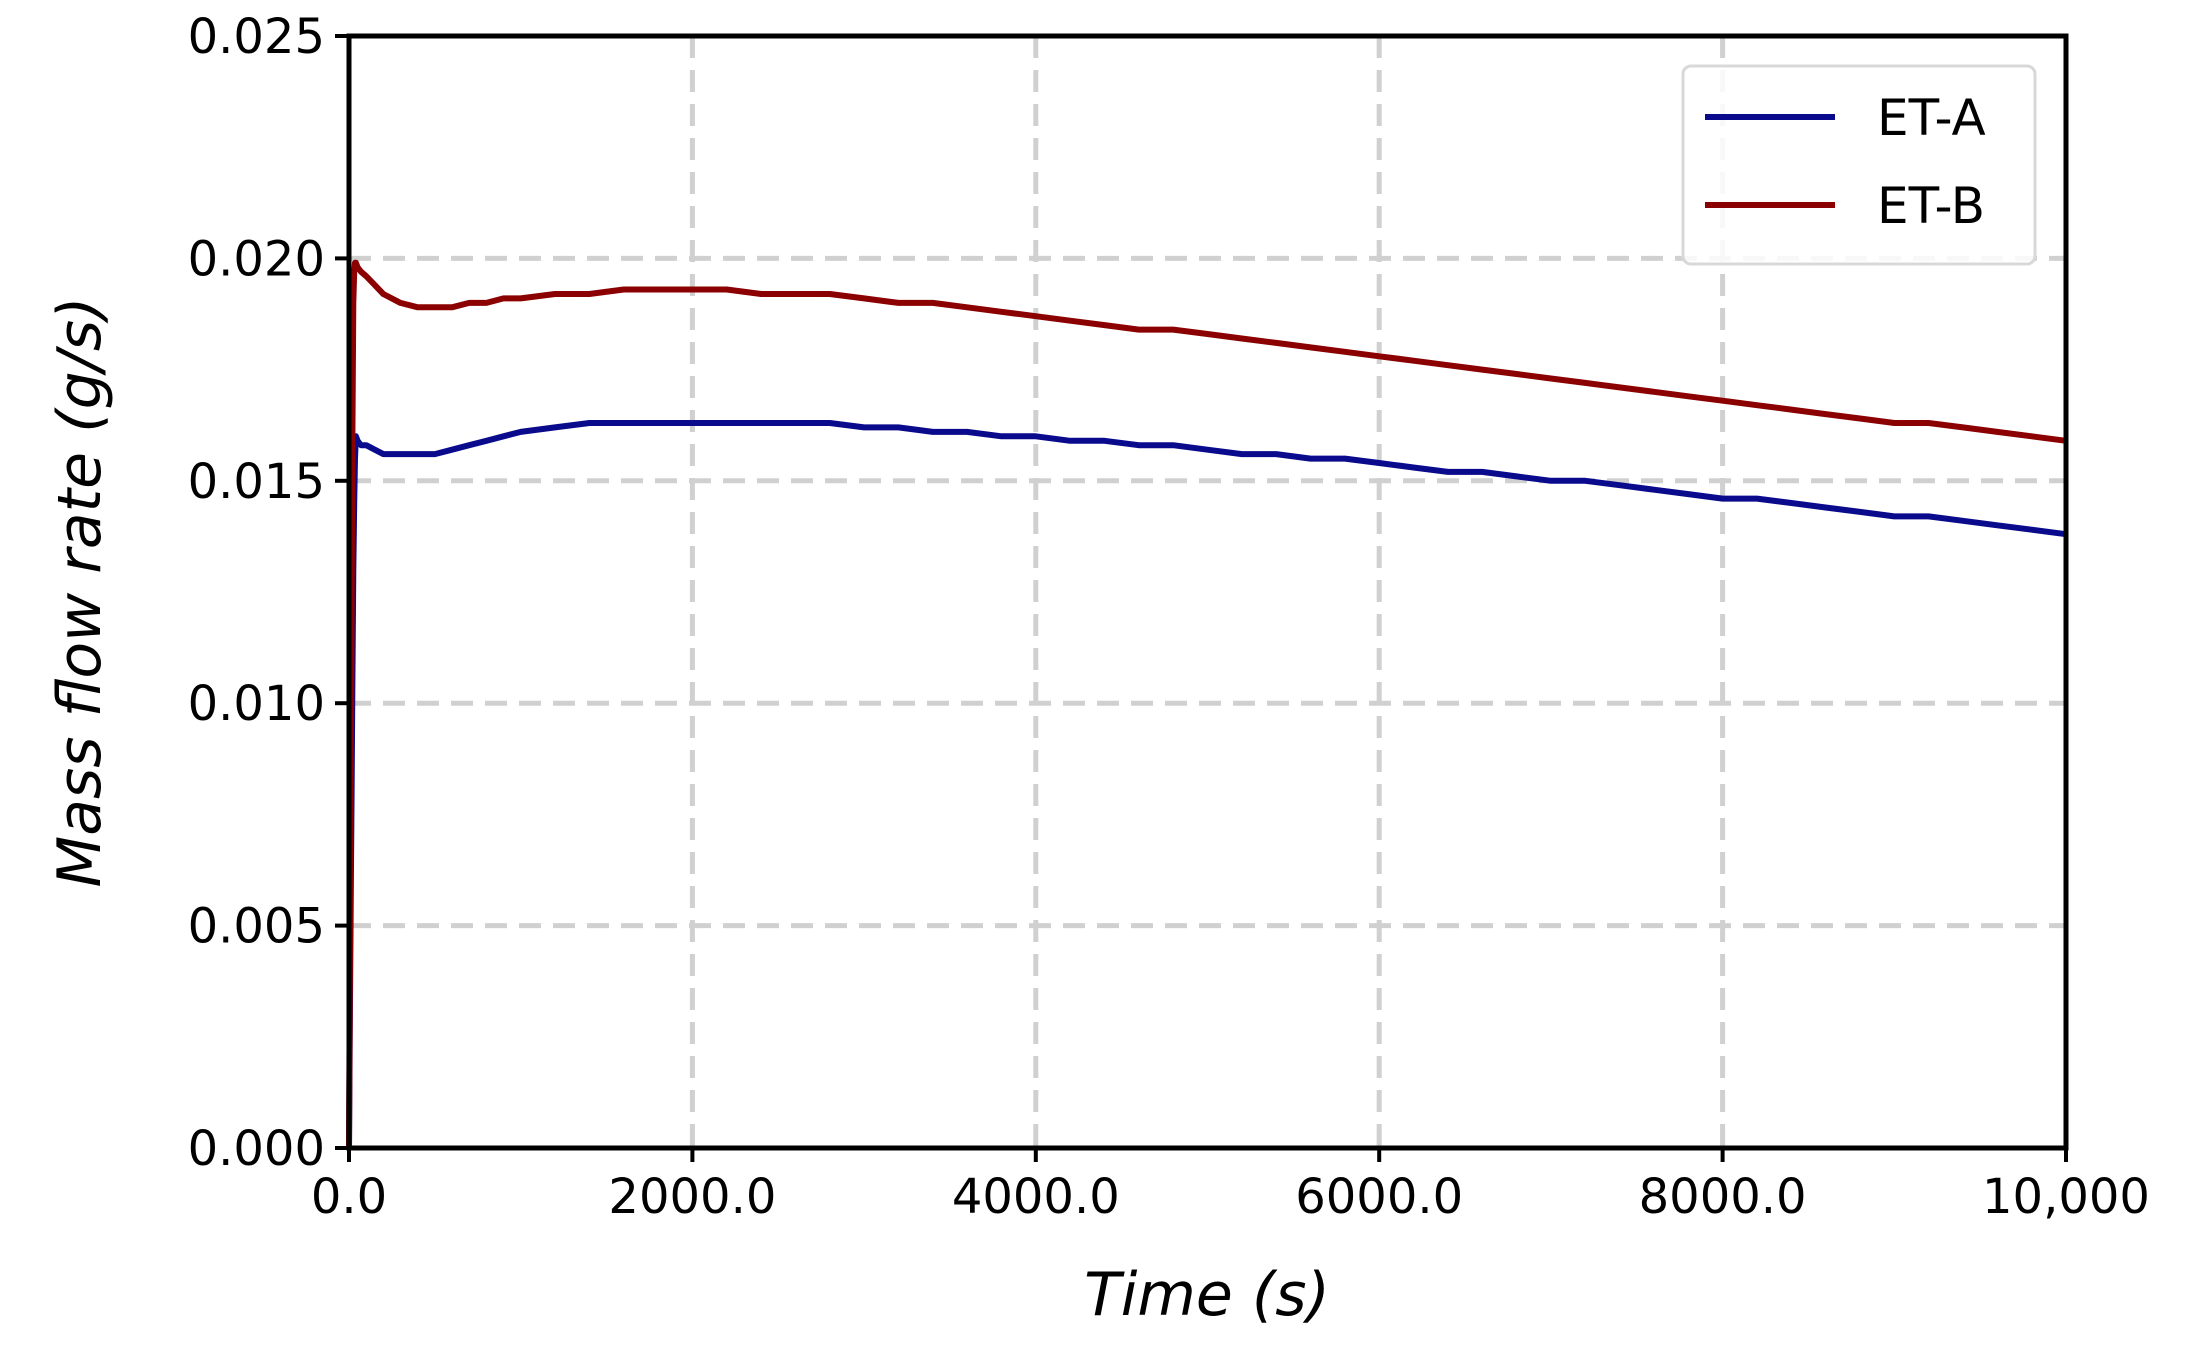  Describe the element at coordinates (256, 37) in the screenshot. I see `y-tick-label: 0.025` at that location.